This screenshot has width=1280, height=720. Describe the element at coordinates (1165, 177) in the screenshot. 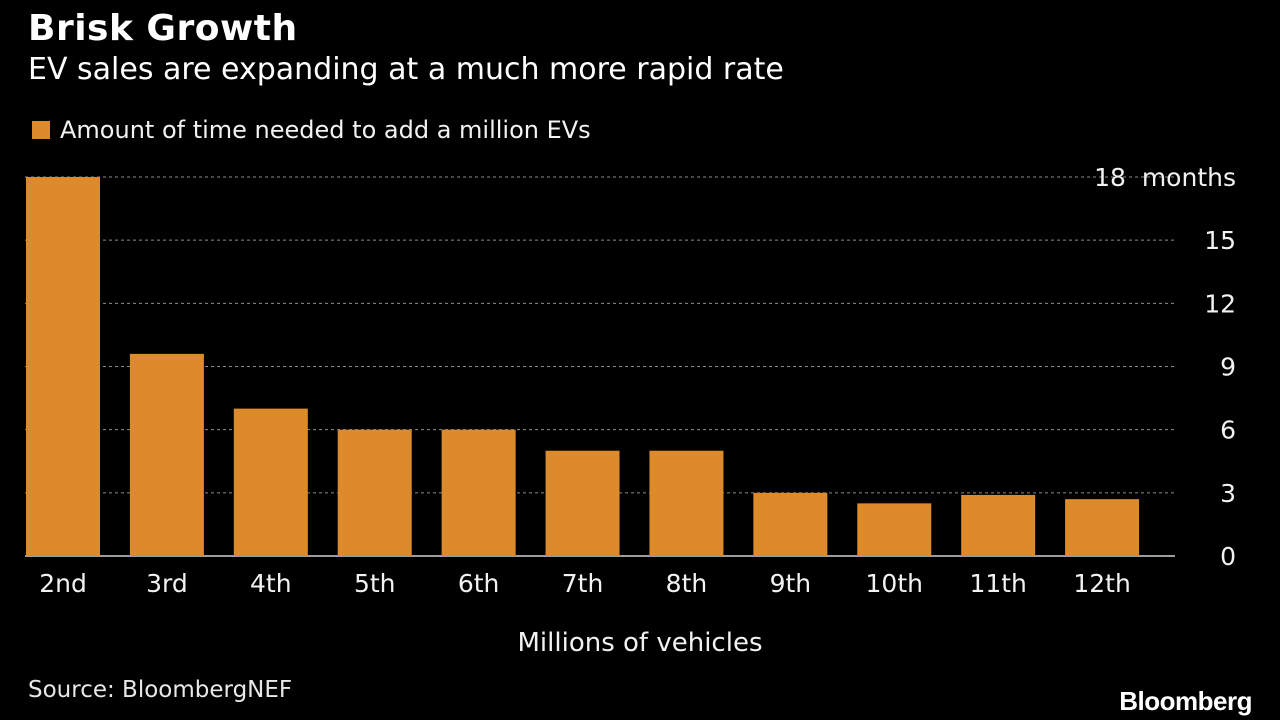

I see `y-tick-label: 18 months` at that location.